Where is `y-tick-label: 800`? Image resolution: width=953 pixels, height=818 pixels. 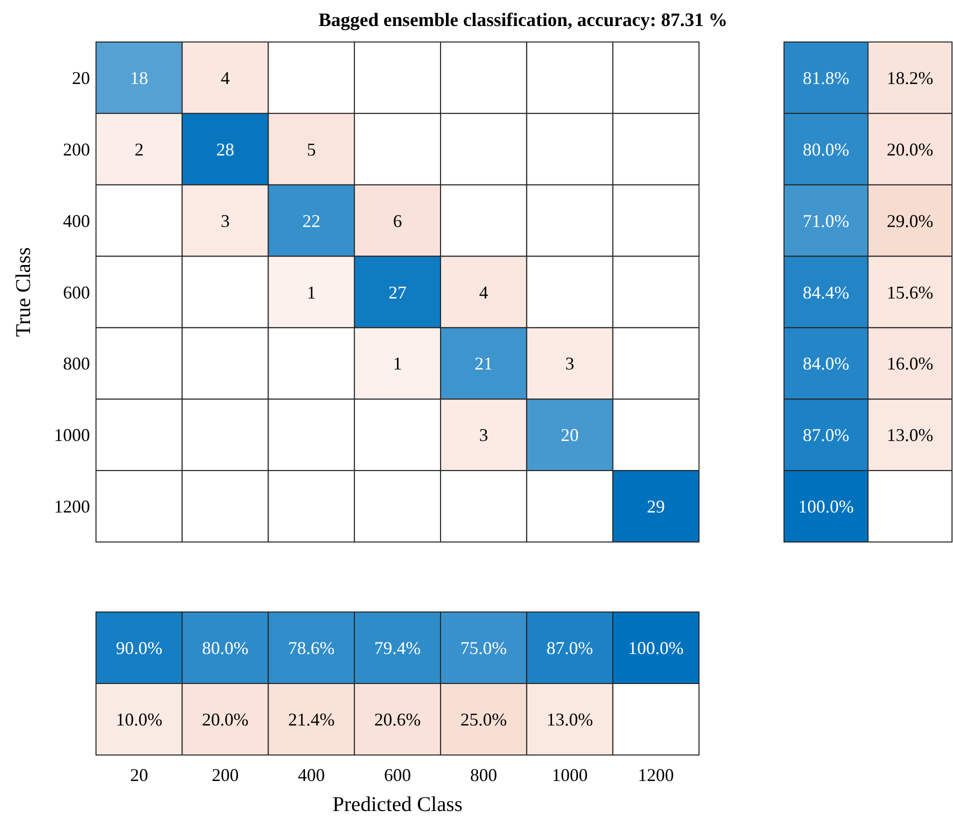 y-tick-label: 800 is located at coordinates (76, 364).